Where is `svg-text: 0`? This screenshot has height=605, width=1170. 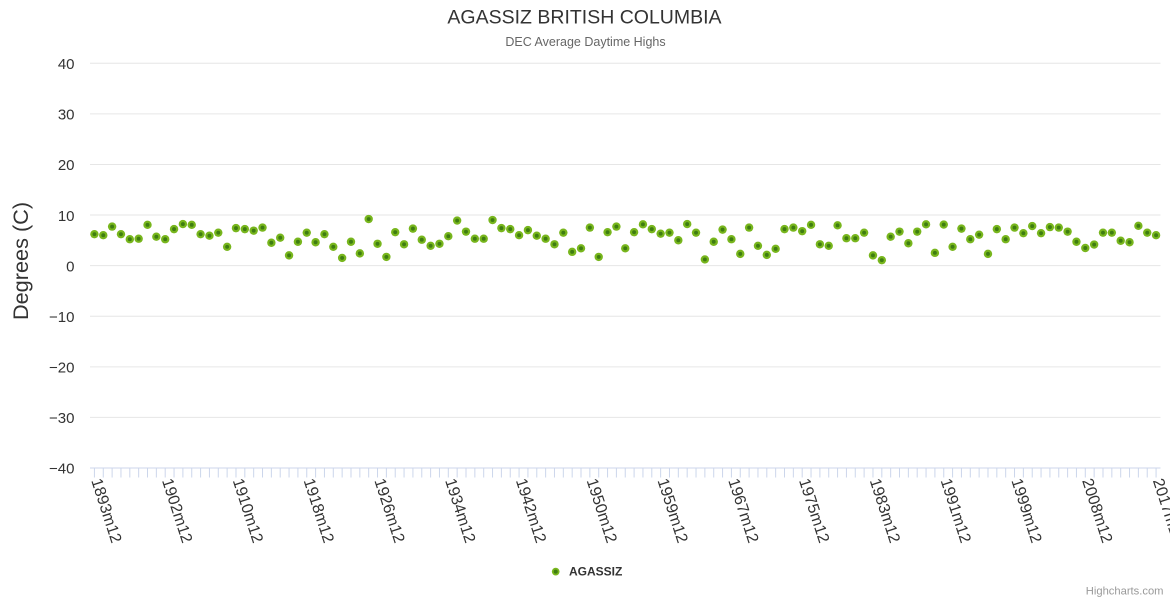 svg-text: 0 is located at coordinates (70, 266).